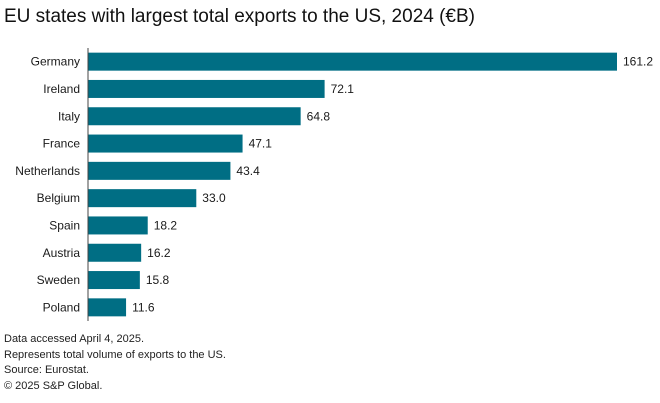 This screenshot has height=403, width=660. Describe the element at coordinates (69, 116) in the screenshot. I see `category-label-italy: Italy` at that location.